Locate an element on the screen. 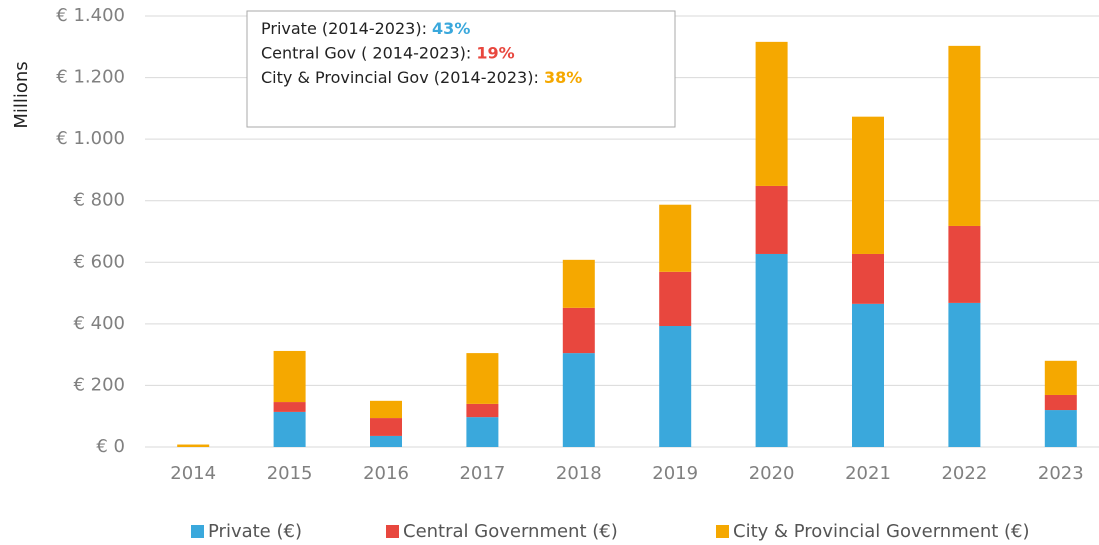 Image resolution: width=1099 pixels, height=545 pixels. y-tick-label: € 600 is located at coordinates (99, 261).